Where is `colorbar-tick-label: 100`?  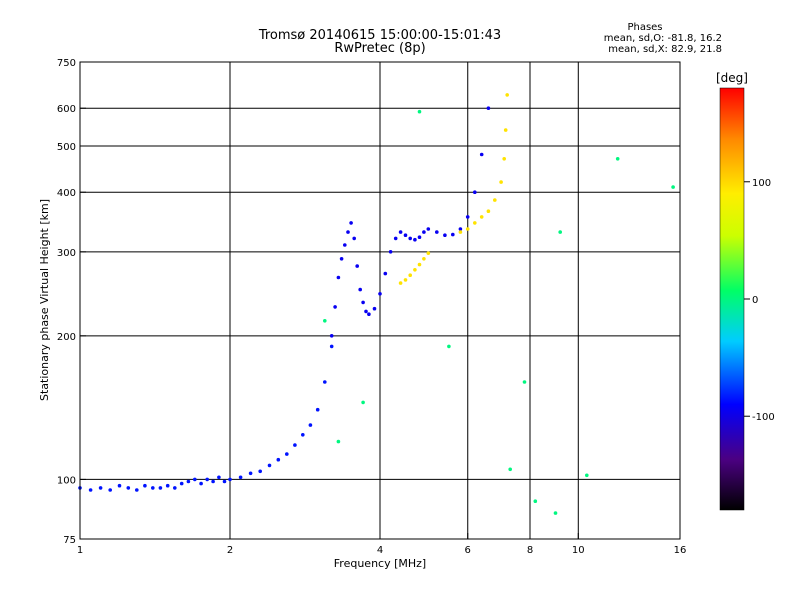 colorbar-tick-label: 100 is located at coordinates (761, 183).